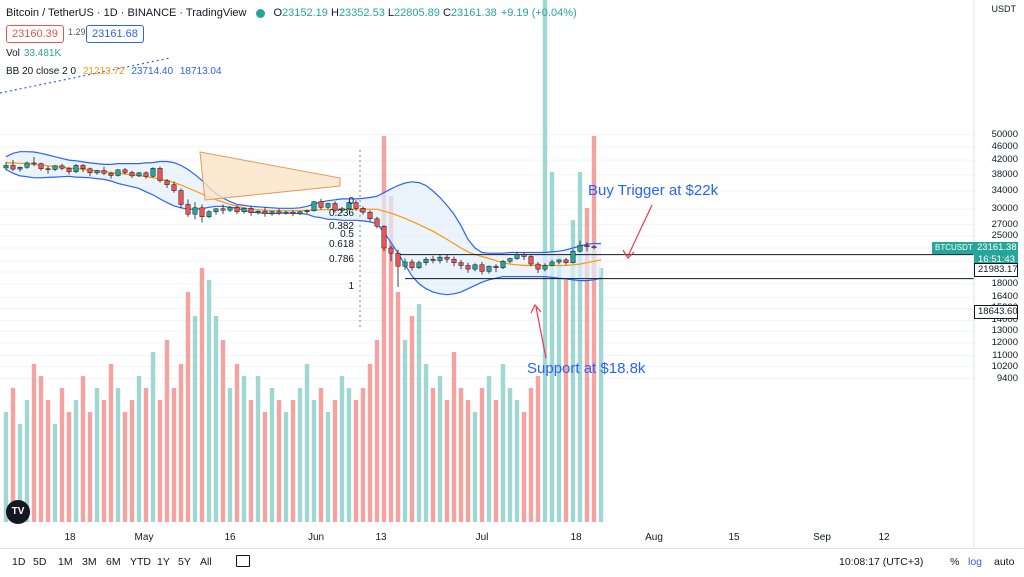 The width and height of the screenshot is (1024, 577). What do you see at coordinates (881, 562) in the screenshot?
I see `clock-display: 10:08:17 (UTC+3)` at bounding box center [881, 562].